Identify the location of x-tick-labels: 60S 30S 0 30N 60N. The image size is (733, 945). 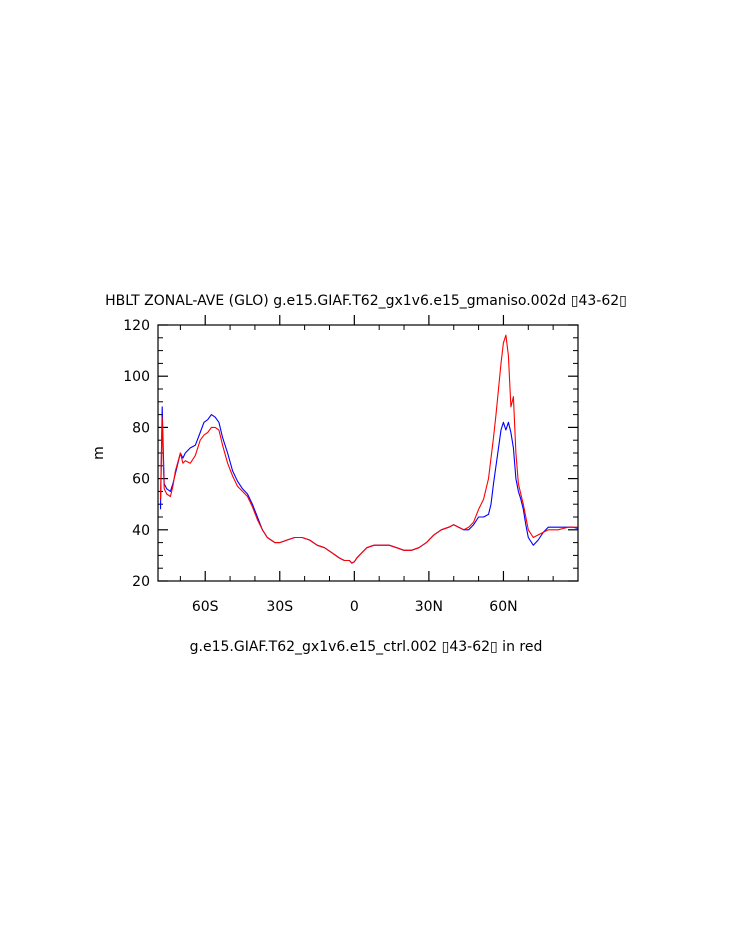
(355, 607).